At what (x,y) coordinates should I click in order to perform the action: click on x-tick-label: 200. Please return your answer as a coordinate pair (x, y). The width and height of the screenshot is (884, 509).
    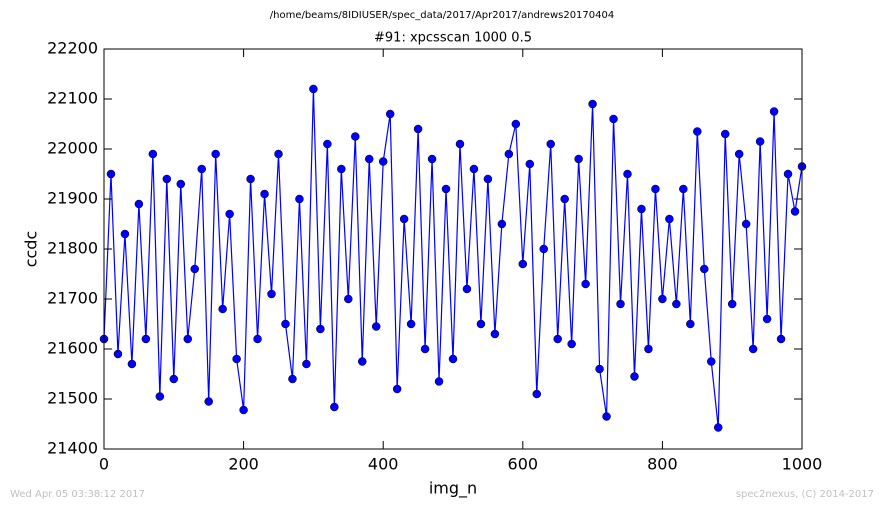
    Looking at the image, I should click on (243, 464).